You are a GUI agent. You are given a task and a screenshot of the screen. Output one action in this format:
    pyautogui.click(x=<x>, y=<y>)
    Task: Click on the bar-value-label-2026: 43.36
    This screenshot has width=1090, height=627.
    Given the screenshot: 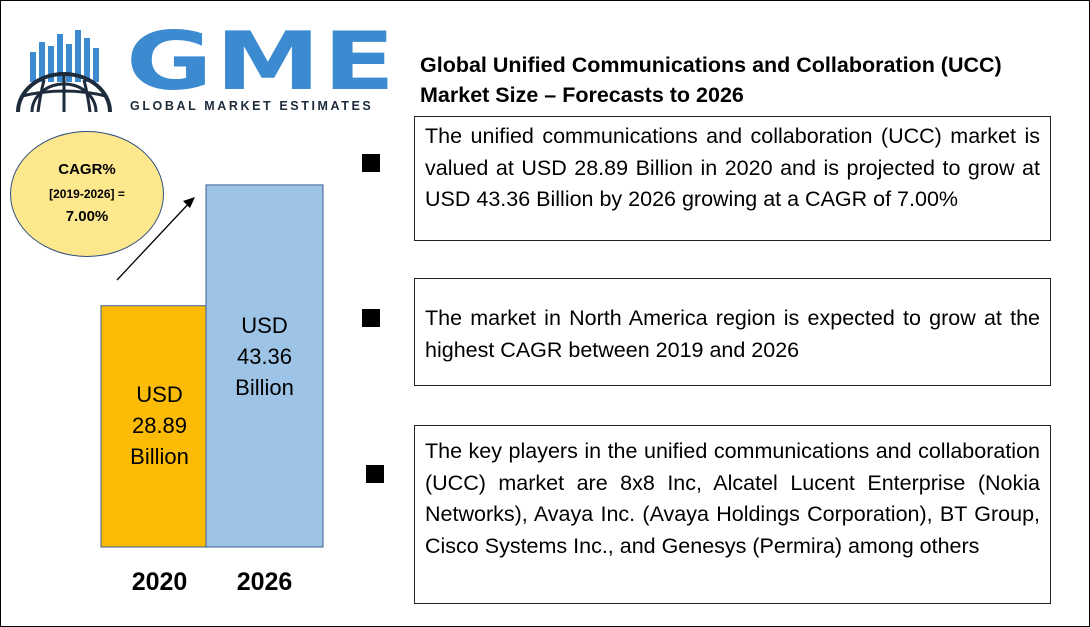 What is the action you would take?
    pyautogui.click(x=264, y=356)
    